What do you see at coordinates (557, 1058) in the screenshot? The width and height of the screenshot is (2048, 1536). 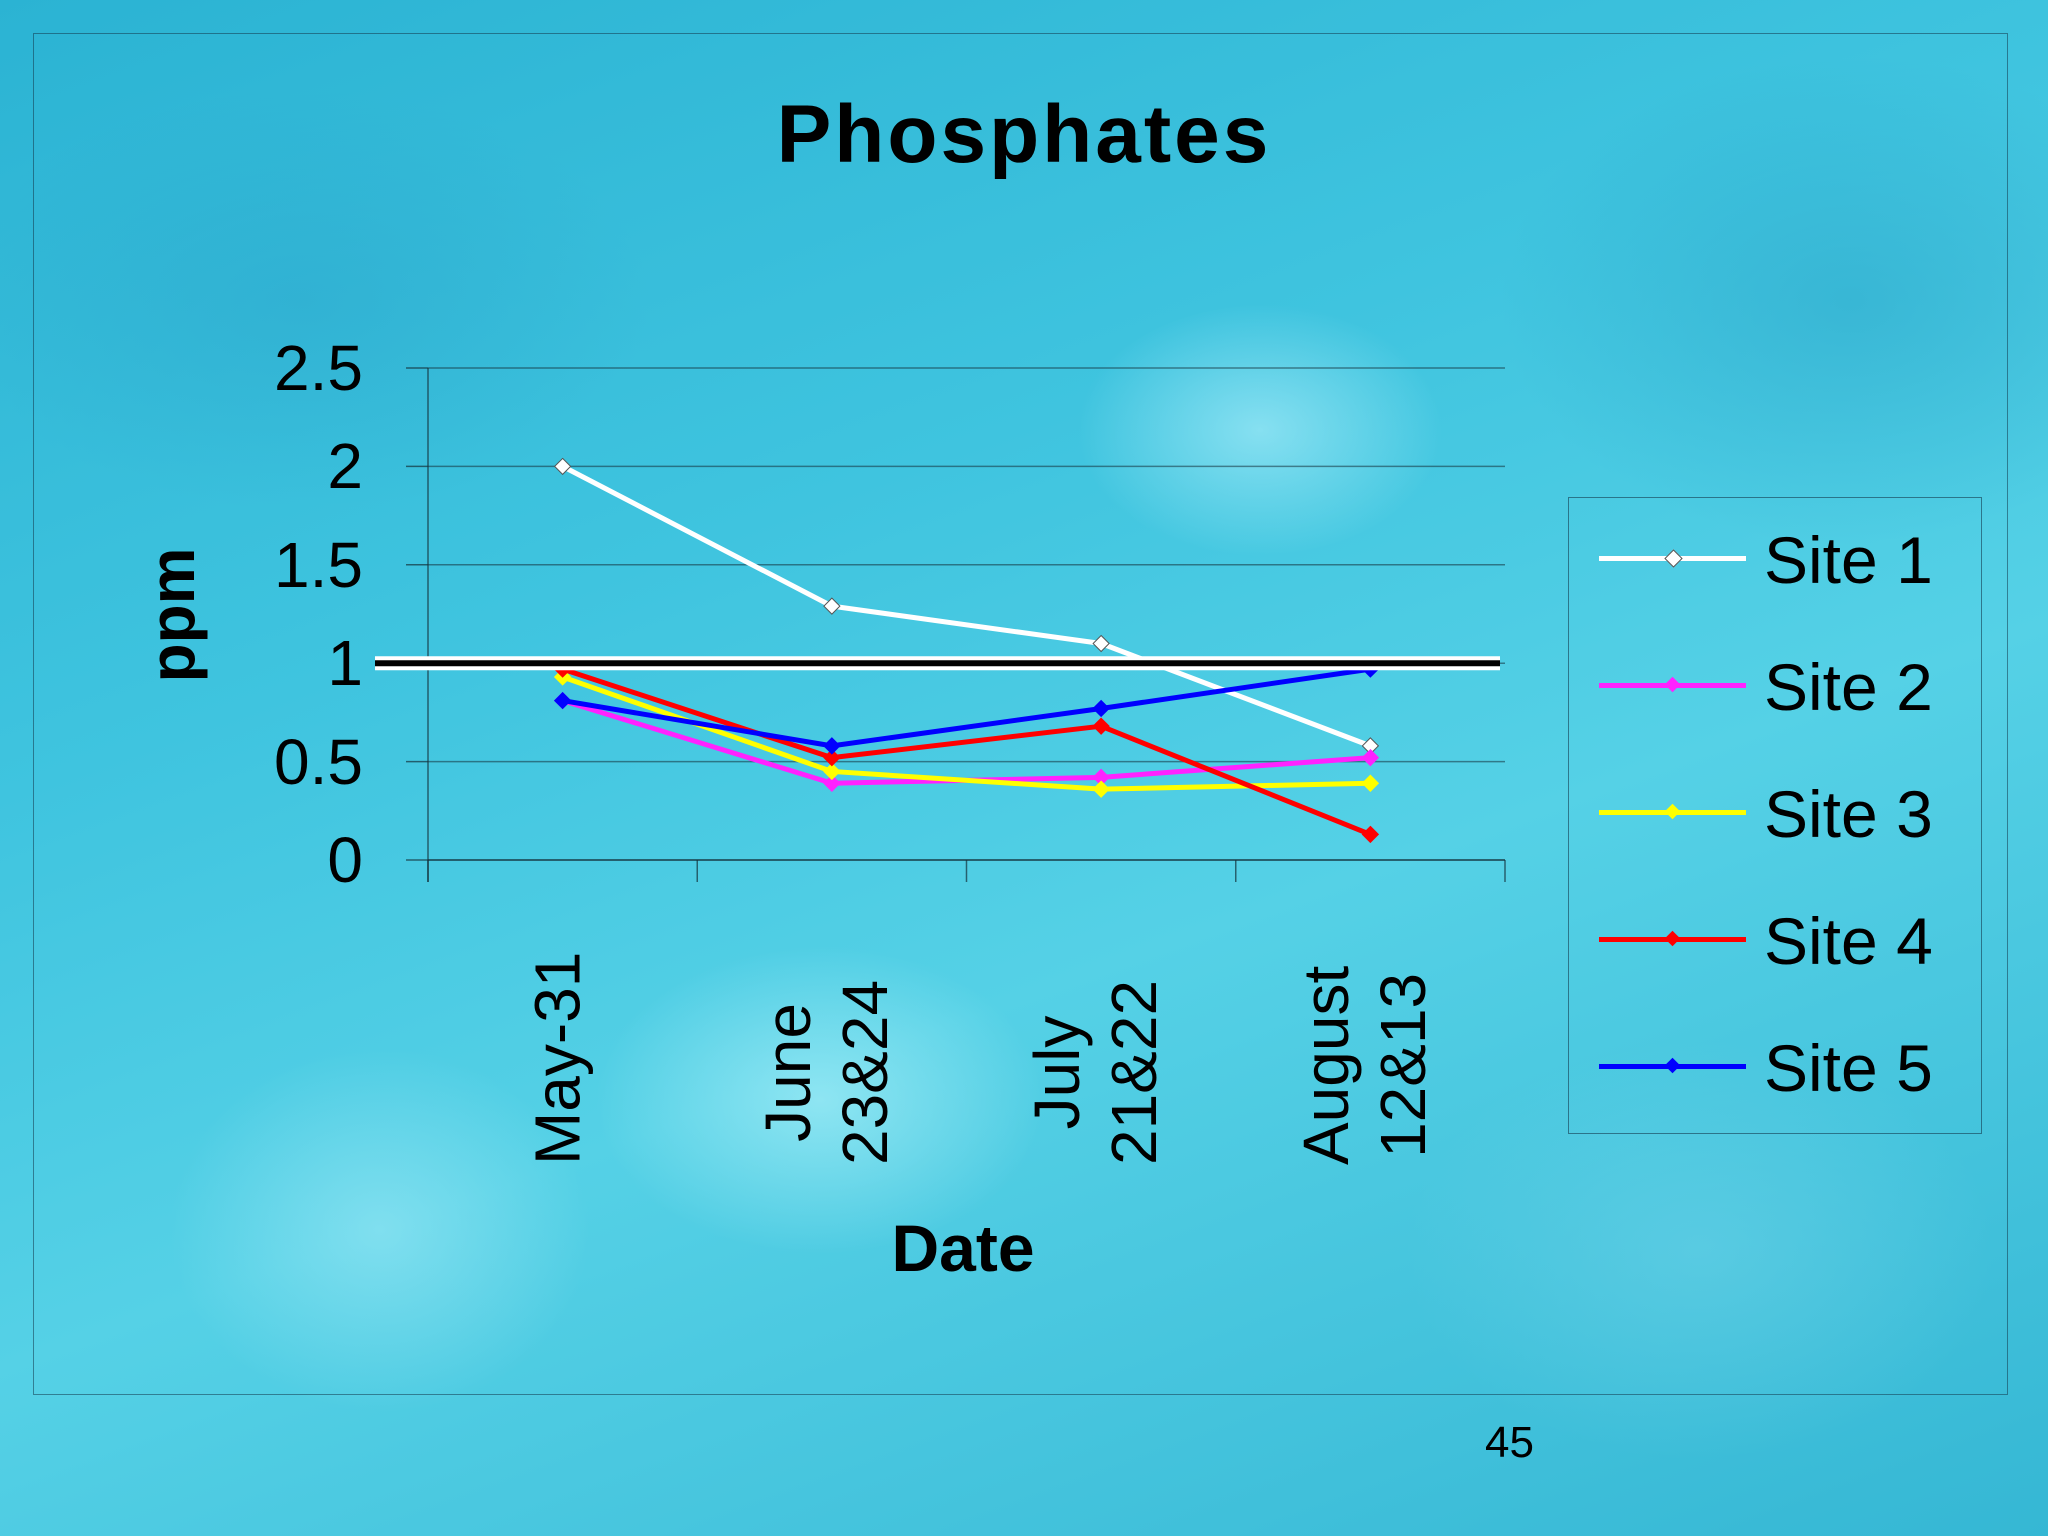 I see `x-tick-label-line: May-31` at bounding box center [557, 1058].